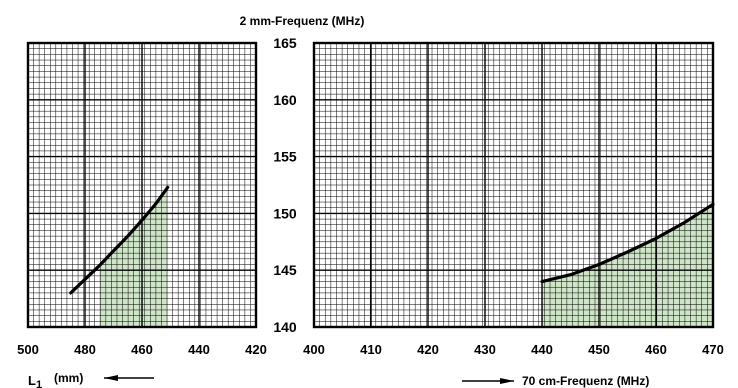 Image resolution: width=738 pixels, height=388 pixels. I want to click on right-x-tick-label: 450, so click(599, 349).